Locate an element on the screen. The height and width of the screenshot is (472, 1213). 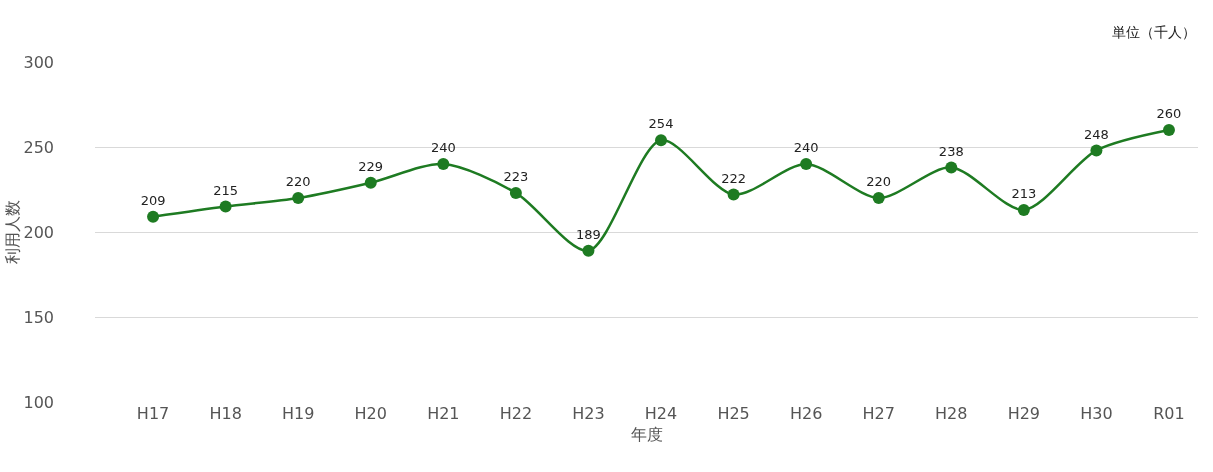
x-tick-label: H30 is located at coordinates (1096, 413).